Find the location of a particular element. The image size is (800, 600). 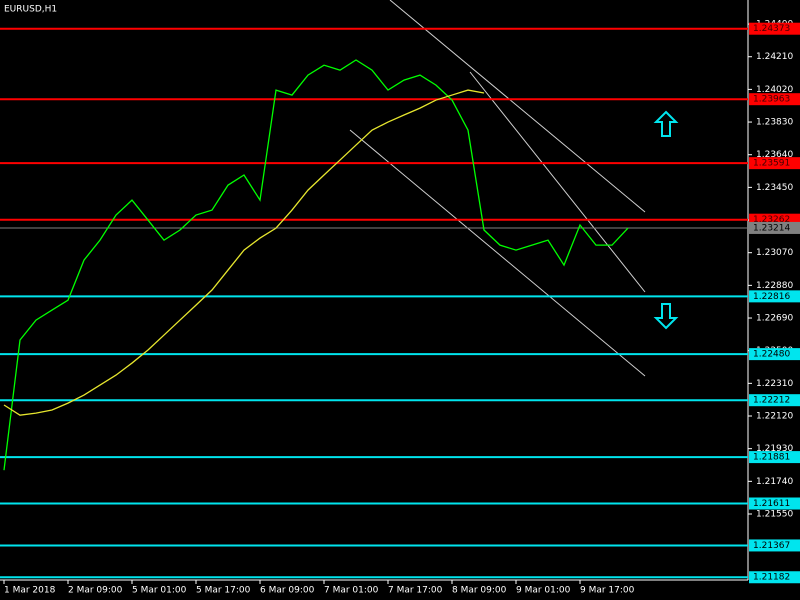

y-tick-label: 1.21740 is located at coordinates (774, 482).